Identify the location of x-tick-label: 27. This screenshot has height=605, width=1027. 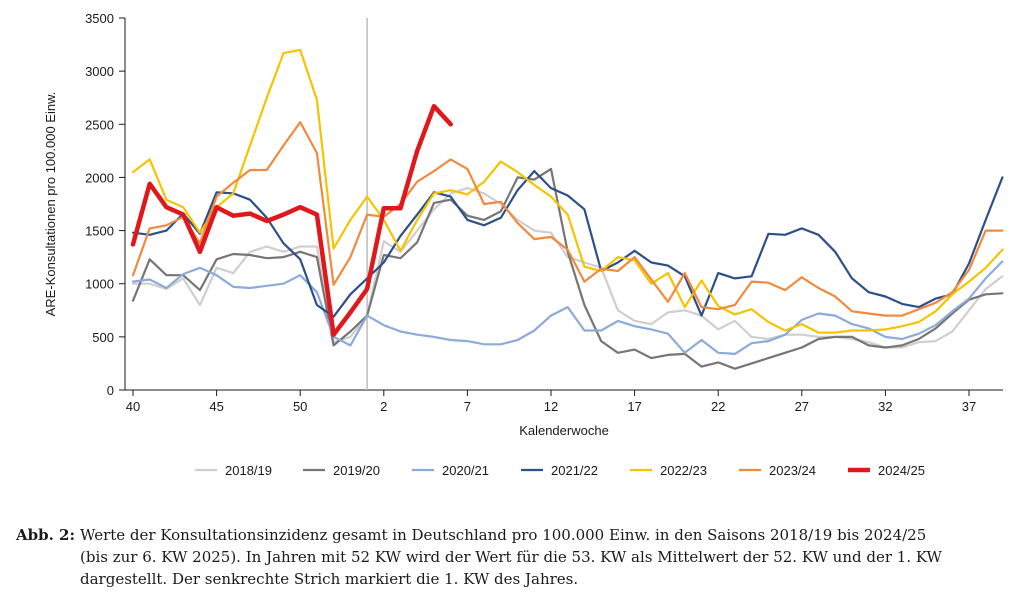
(802, 406).